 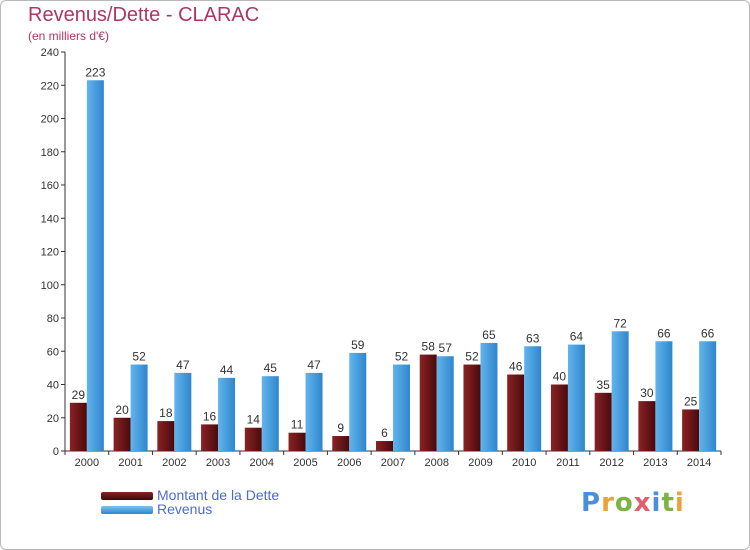 I want to click on y-axis: 0 20 40 60 80 100 120 140 160 180 200 220 240, so click(x=53, y=252).